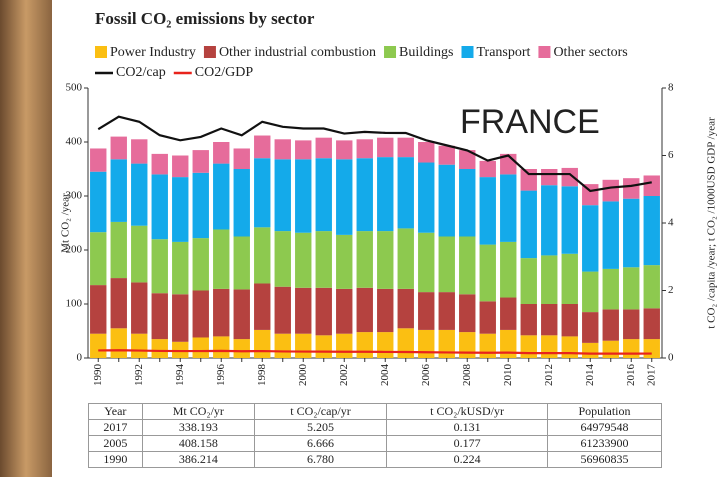 This screenshot has width=726, height=477. What do you see at coordinates (180, 375) in the screenshot?
I see `x-tick-label: 1994` at bounding box center [180, 375].